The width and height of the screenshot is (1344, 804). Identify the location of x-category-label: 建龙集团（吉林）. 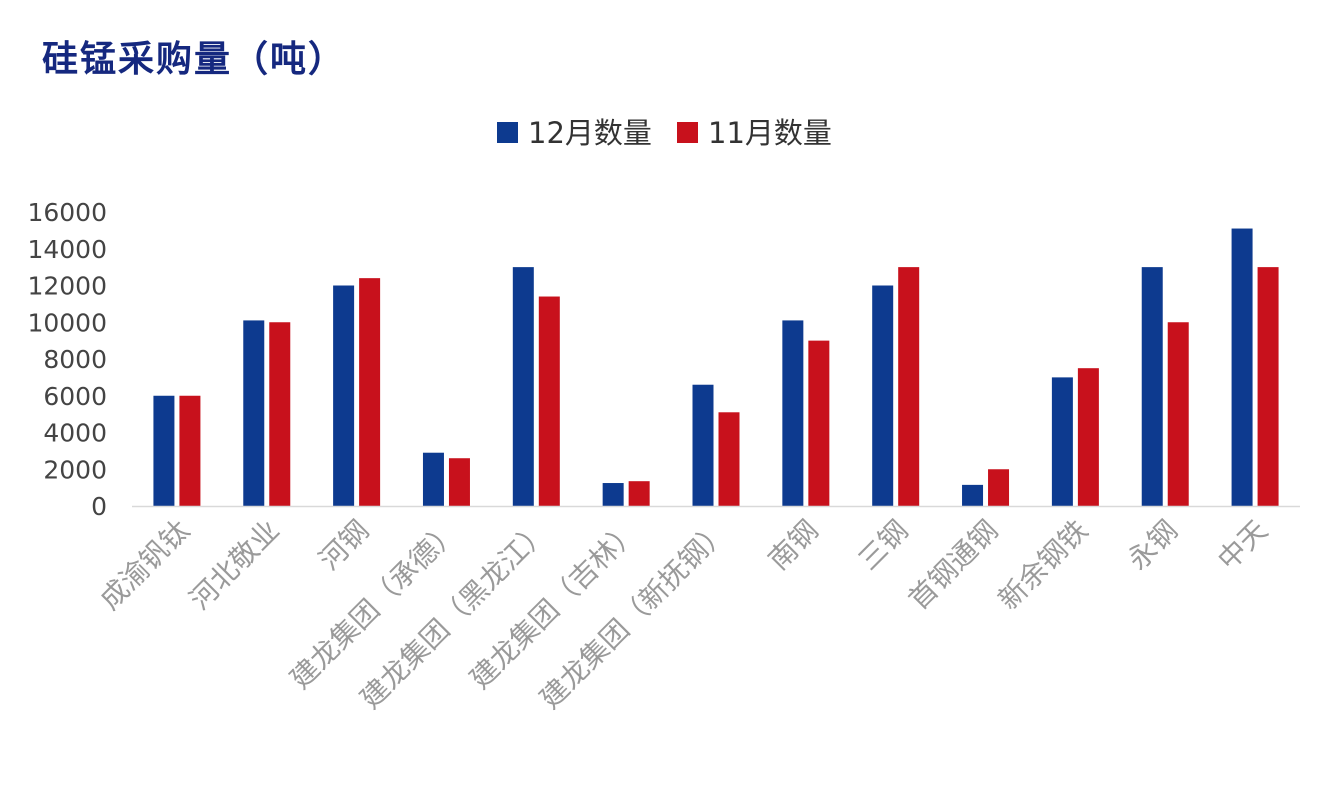
(554, 605).